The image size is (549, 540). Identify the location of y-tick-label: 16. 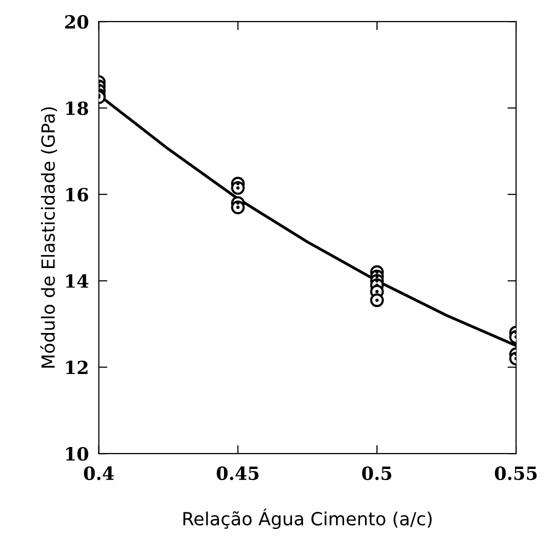
(77, 195).